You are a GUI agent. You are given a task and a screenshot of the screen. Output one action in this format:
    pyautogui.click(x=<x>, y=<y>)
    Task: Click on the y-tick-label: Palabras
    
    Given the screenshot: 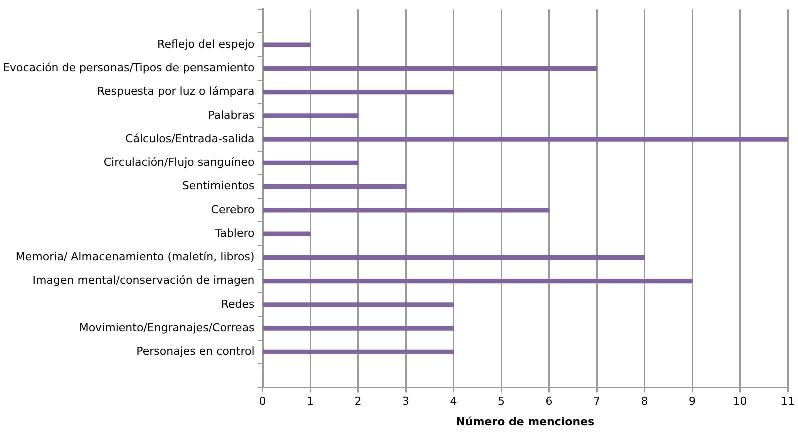 What is the action you would take?
    pyautogui.click(x=232, y=115)
    